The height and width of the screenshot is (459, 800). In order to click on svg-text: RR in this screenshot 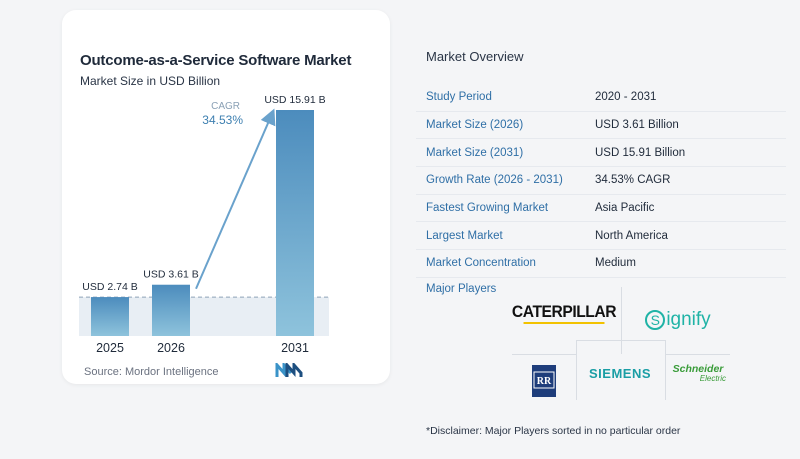, I will do `click(544, 381)`.